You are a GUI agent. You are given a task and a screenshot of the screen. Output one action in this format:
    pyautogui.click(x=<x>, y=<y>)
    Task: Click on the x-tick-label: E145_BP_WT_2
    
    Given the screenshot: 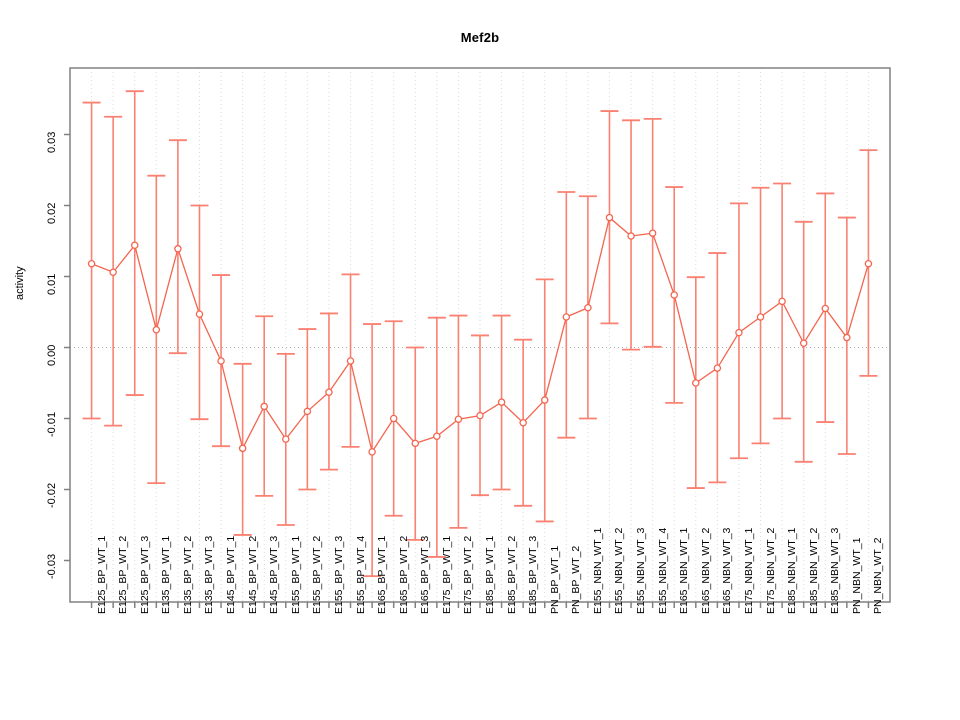 What is the action you would take?
    pyautogui.click(x=252, y=574)
    